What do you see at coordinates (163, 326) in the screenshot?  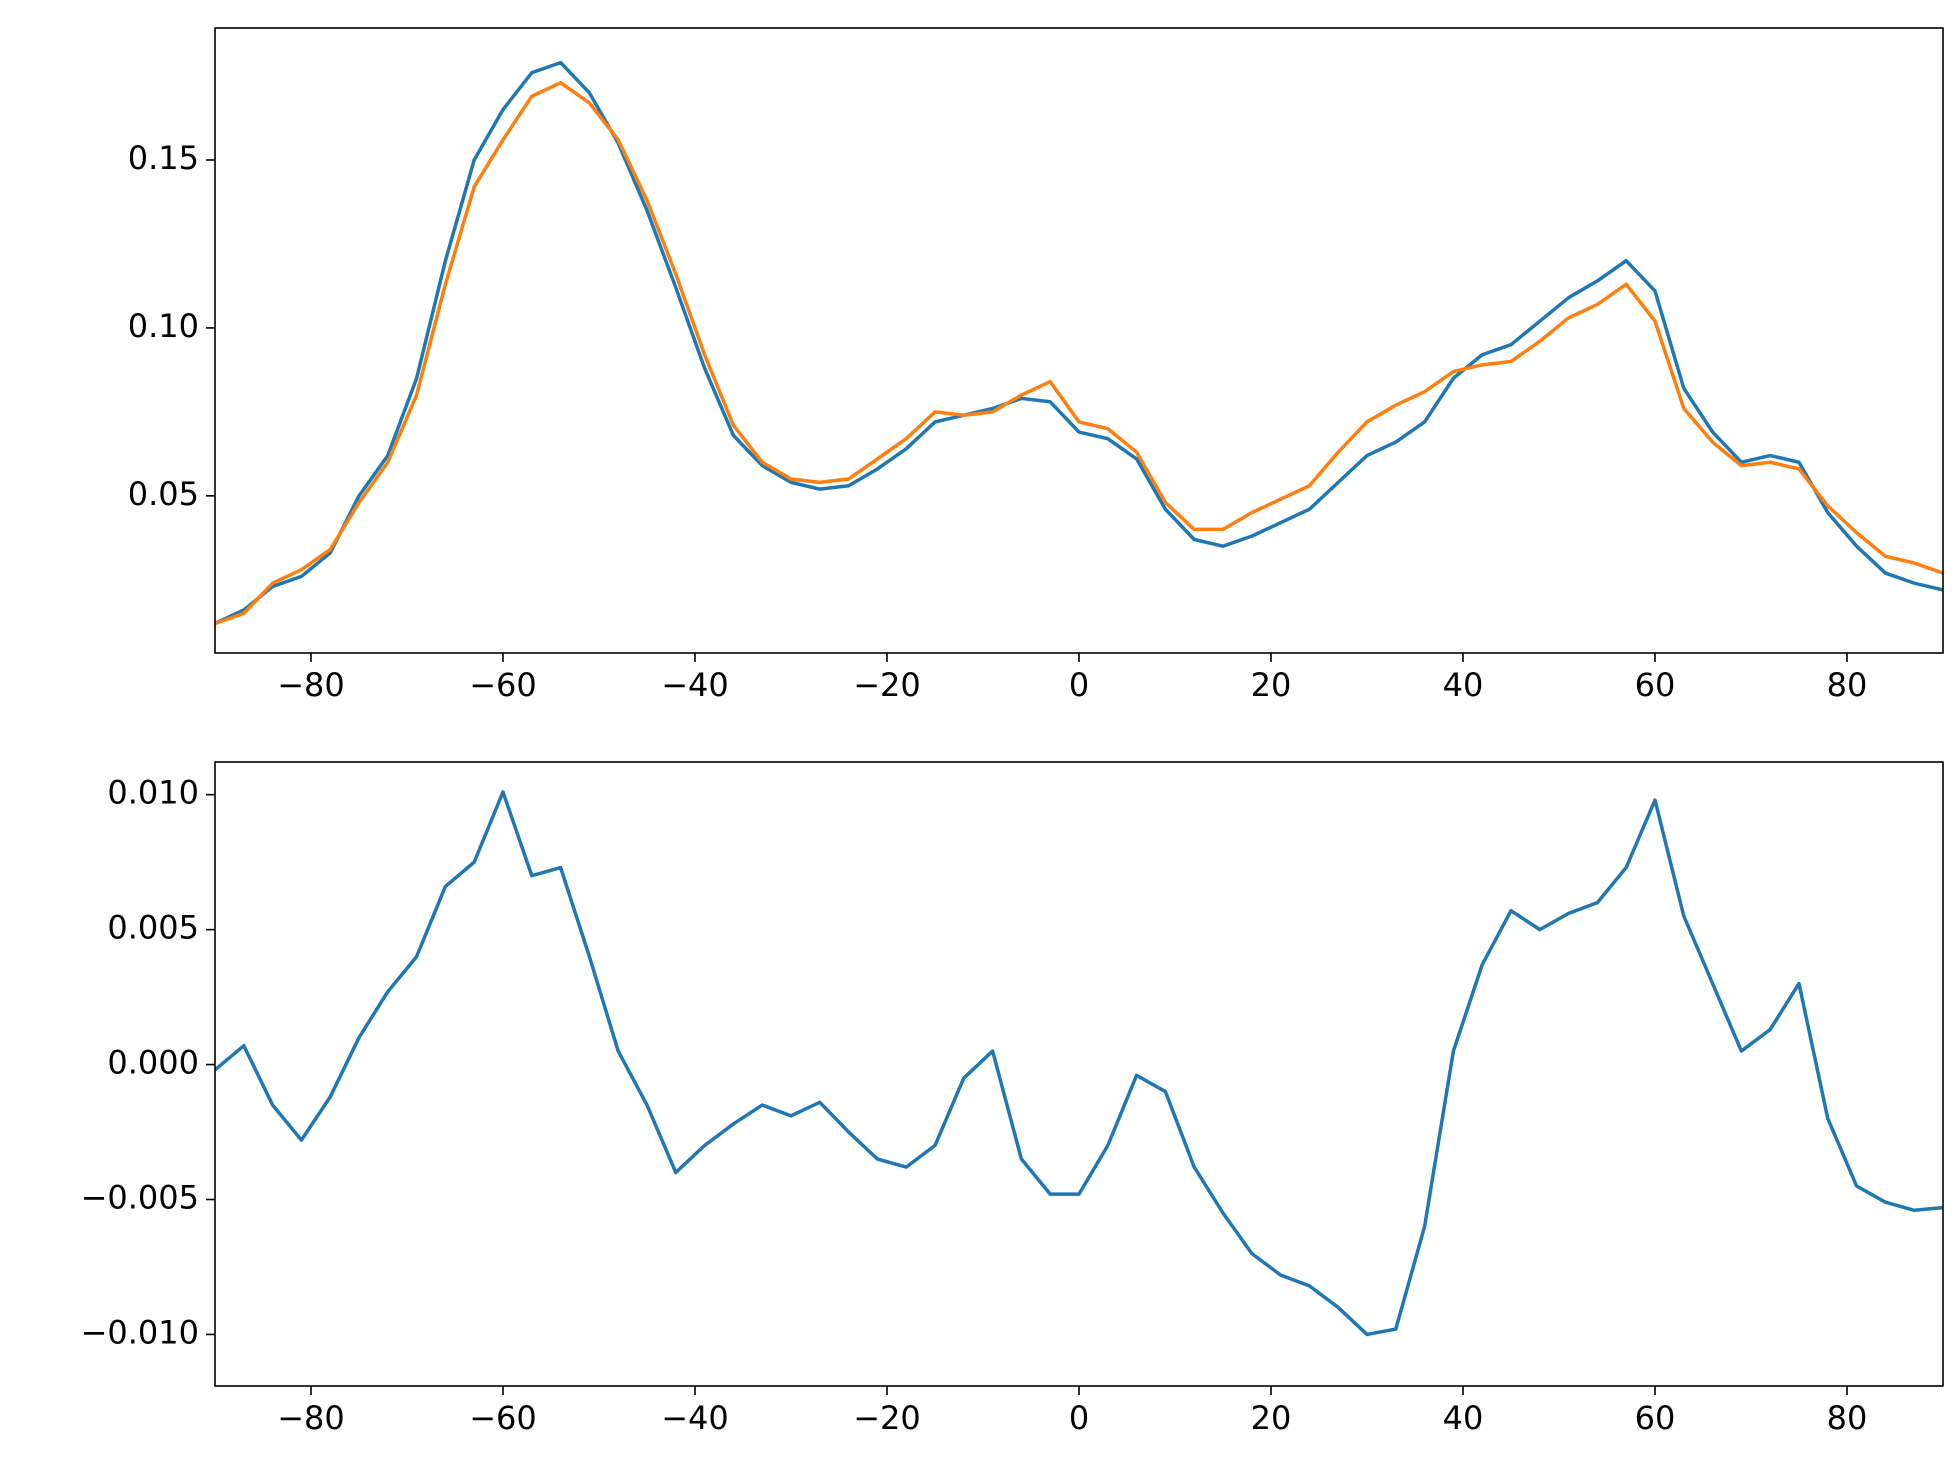 I see `y-tick-label: 0.10` at bounding box center [163, 326].